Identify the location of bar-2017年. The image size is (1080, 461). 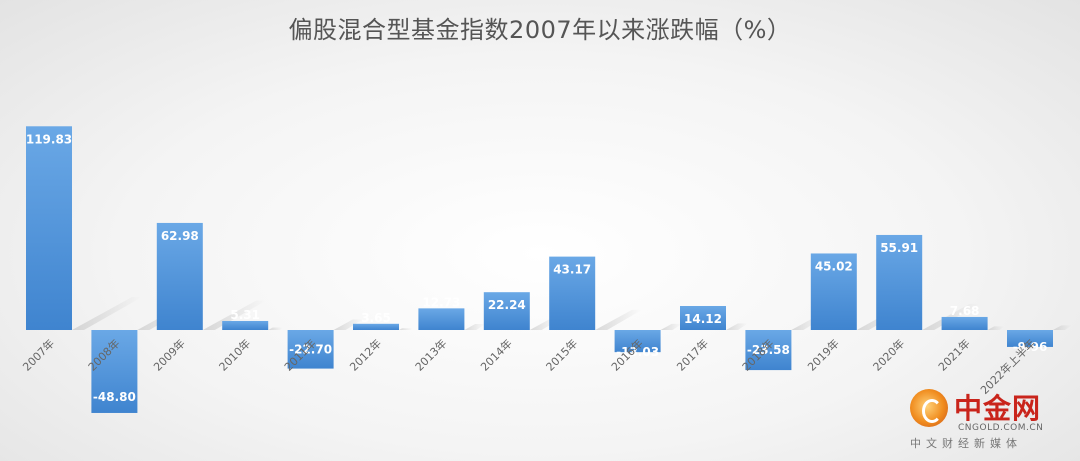
(703, 317).